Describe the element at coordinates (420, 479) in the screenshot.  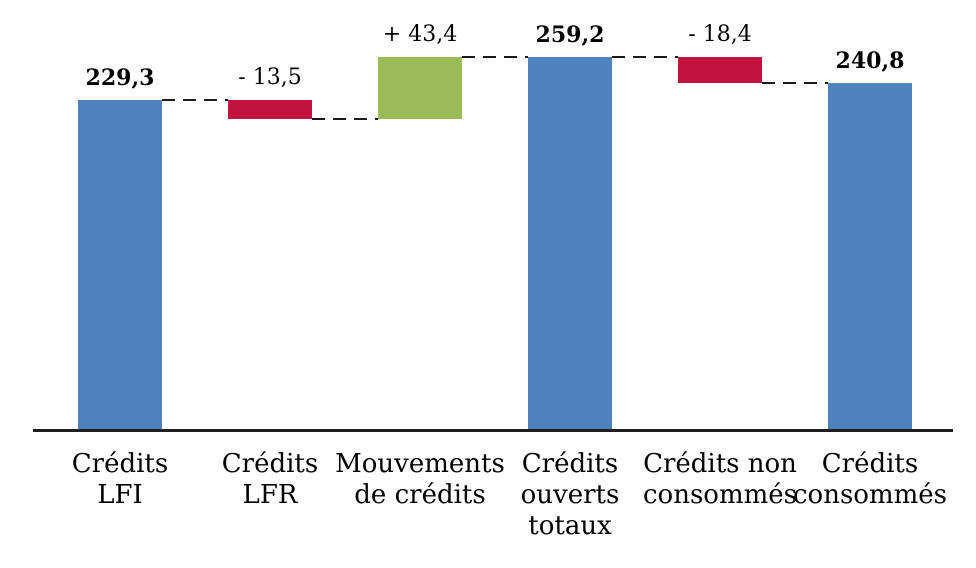
I see `category-label-mouvements-de-credits: Mouvements de crédits` at that location.